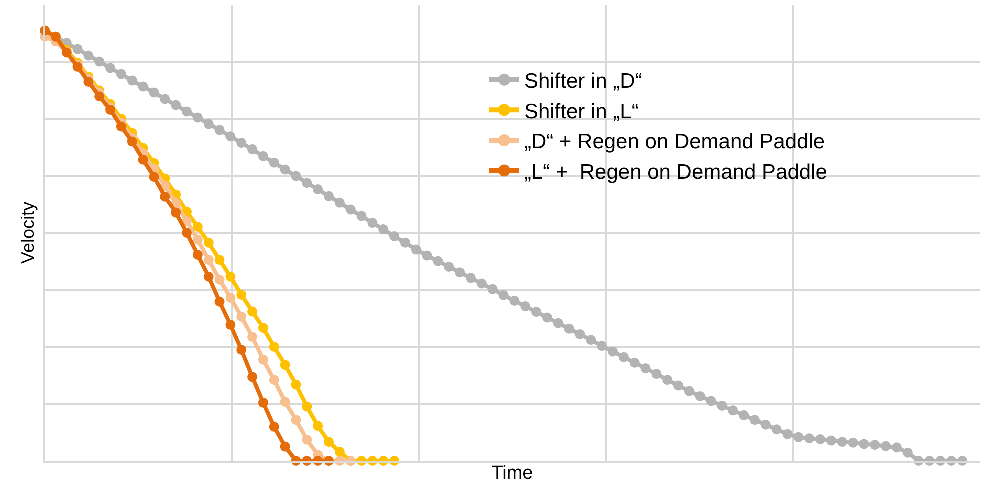 The height and width of the screenshot is (492, 985). Describe the element at coordinates (513, 473) in the screenshot. I see `x-axis-title: Time` at that location.